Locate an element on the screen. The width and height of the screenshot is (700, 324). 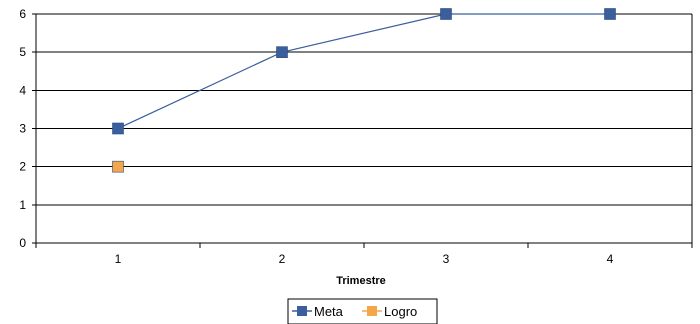
legend-marker-meta is located at coordinates (302, 311).